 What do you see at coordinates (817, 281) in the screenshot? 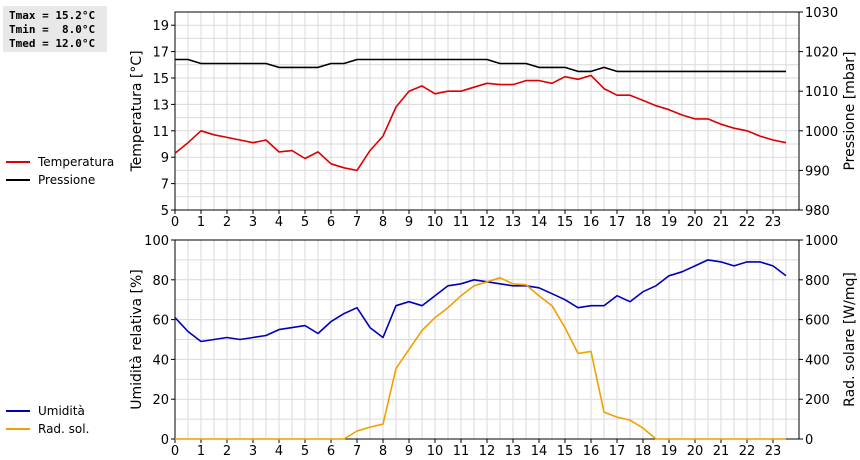
I see `y2-tick-label: 800` at bounding box center [817, 281].